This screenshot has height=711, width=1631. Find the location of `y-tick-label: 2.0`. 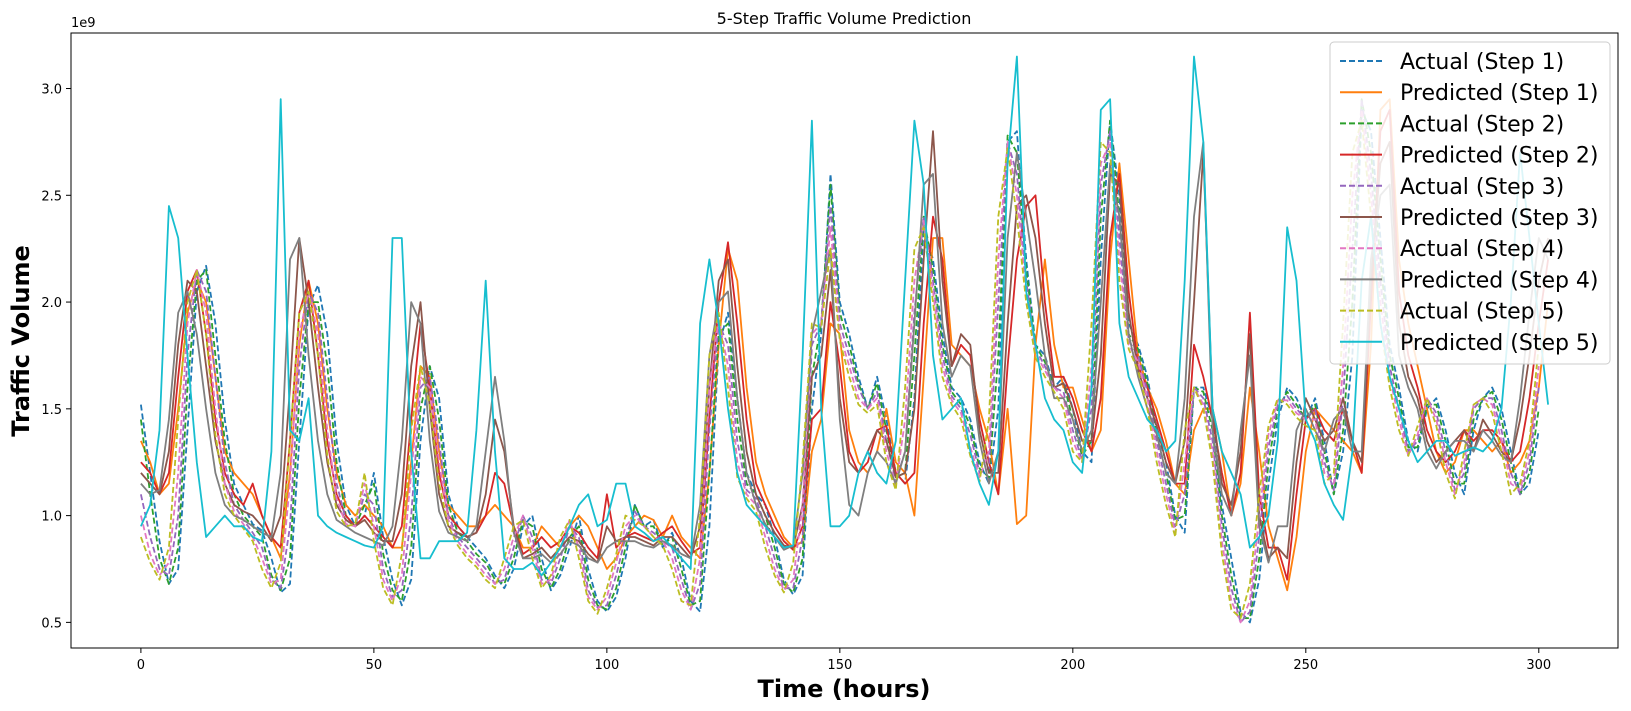

y-tick-label: 2.0 is located at coordinates (51, 303).